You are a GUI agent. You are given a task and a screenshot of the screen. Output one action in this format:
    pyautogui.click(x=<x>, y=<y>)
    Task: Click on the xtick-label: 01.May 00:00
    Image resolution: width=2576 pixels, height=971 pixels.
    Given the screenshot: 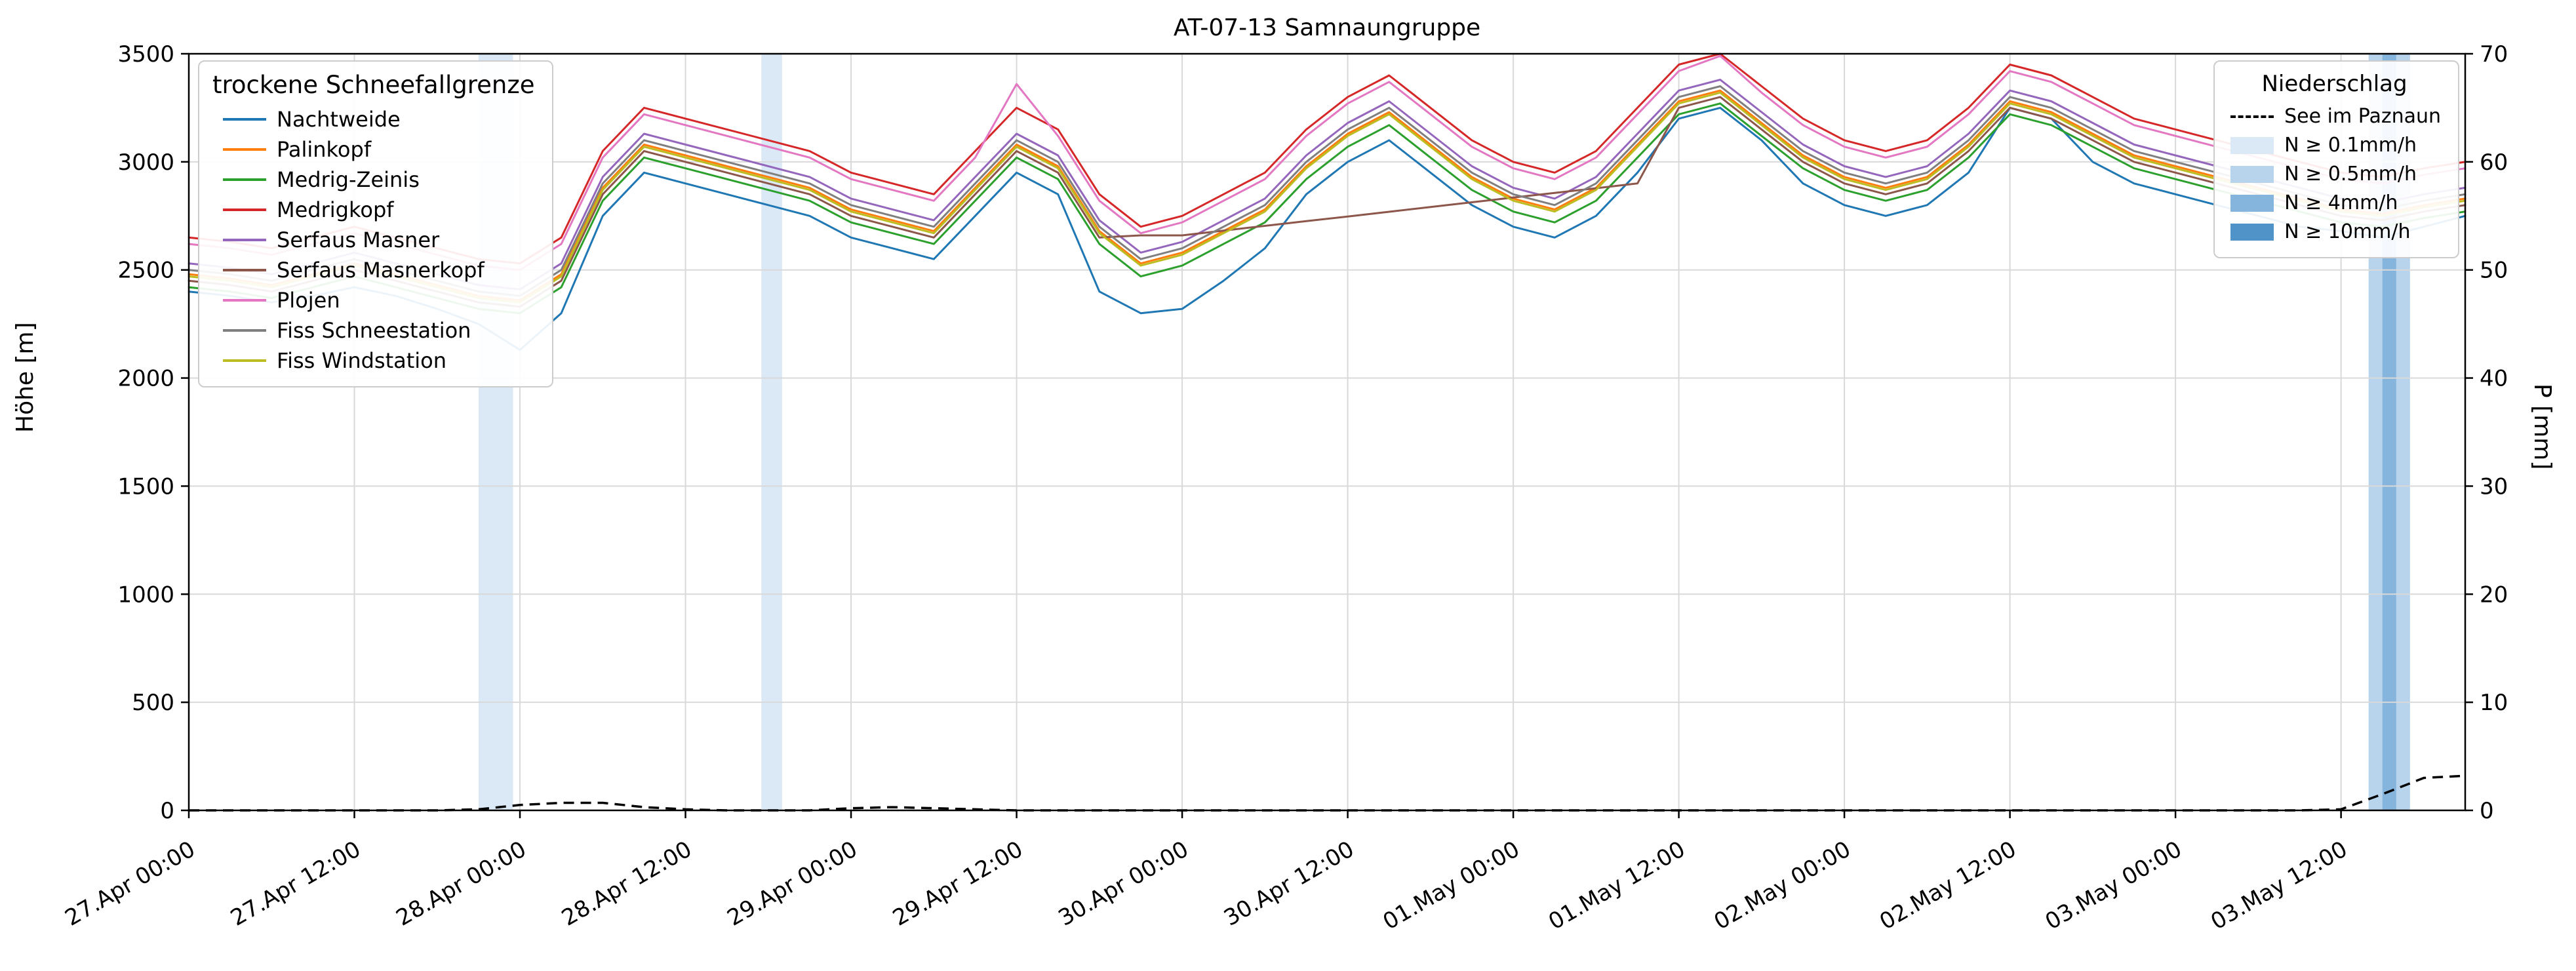 What is the action you would take?
    pyautogui.click(x=1451, y=885)
    